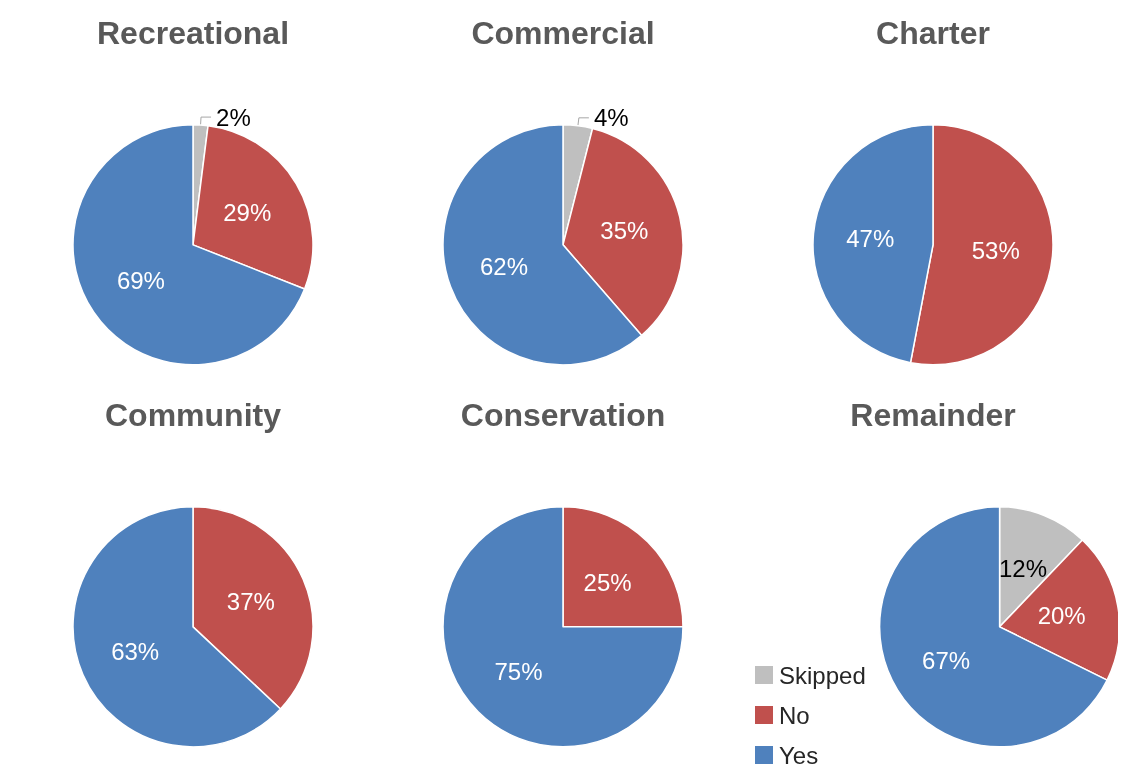  Describe the element at coordinates (607, 582) in the screenshot. I see `data-label: 25%` at that location.